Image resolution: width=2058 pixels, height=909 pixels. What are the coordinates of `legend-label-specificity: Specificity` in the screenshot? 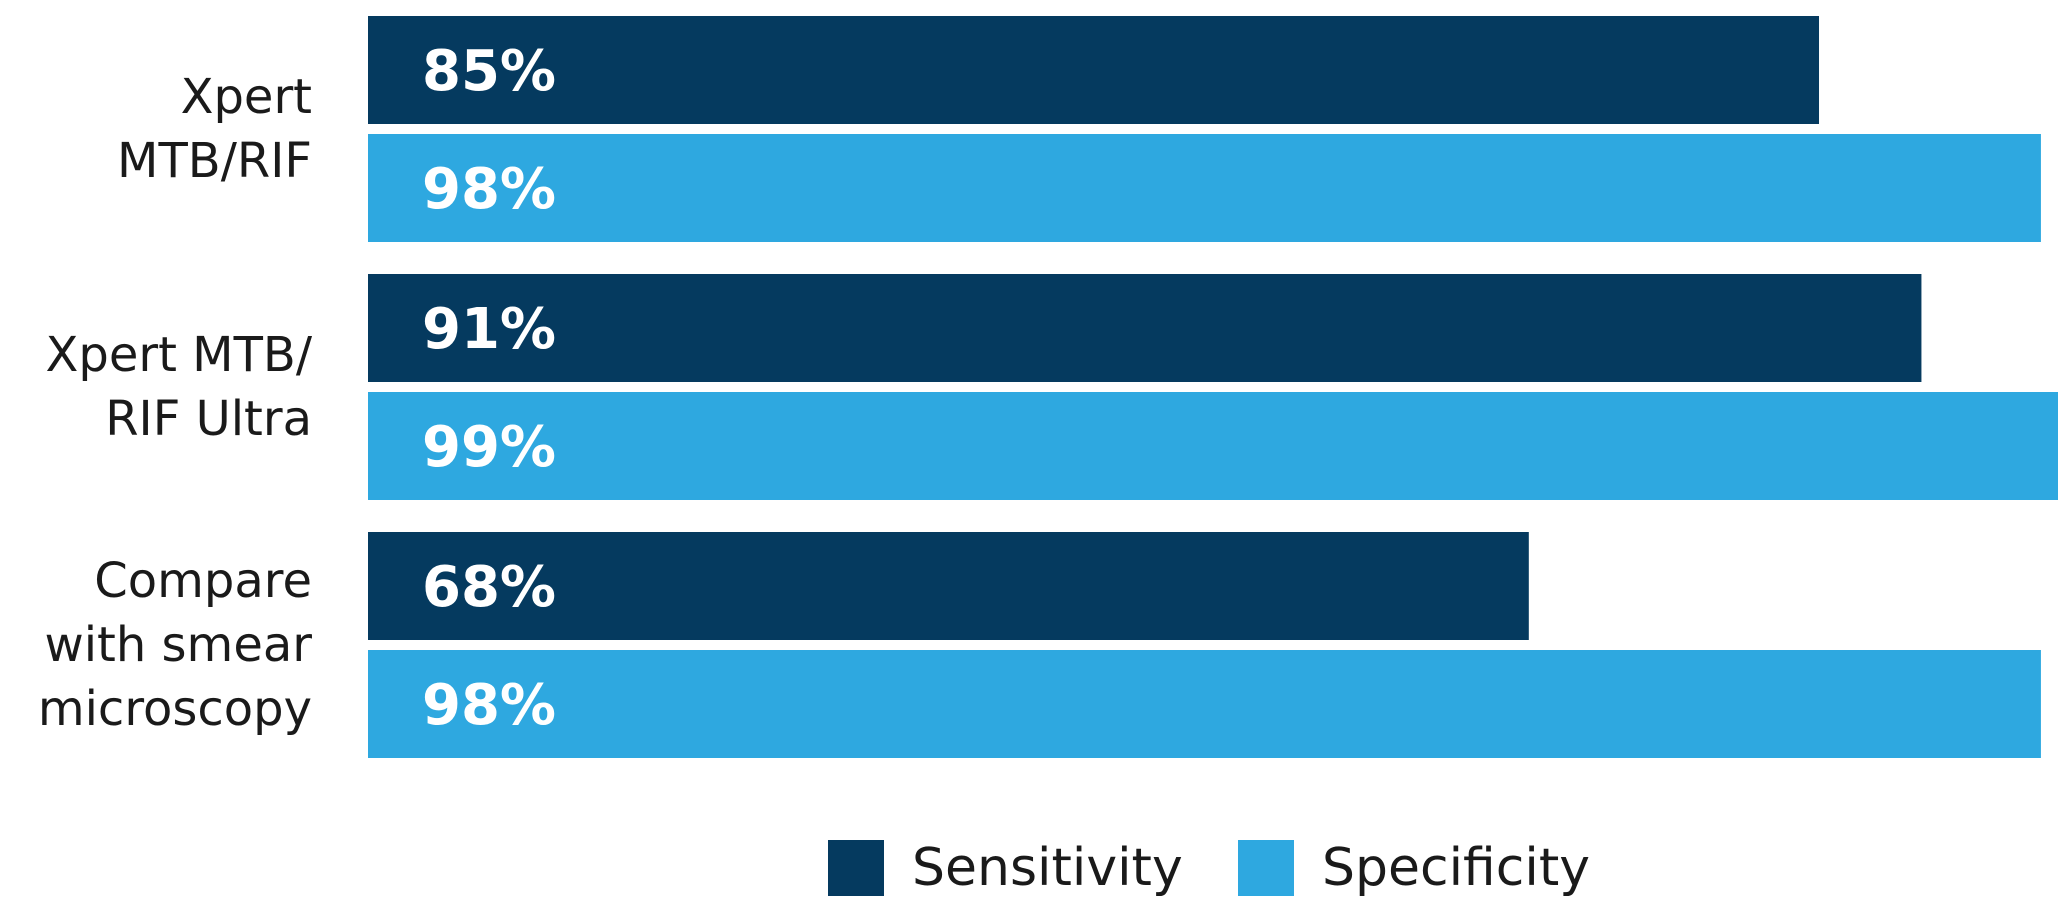 It's located at (1456, 868).